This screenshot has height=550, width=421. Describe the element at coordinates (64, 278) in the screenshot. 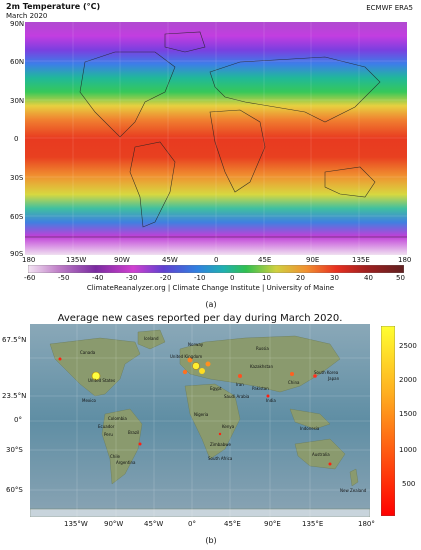

I see `colorbar-tick: -50` at that location.